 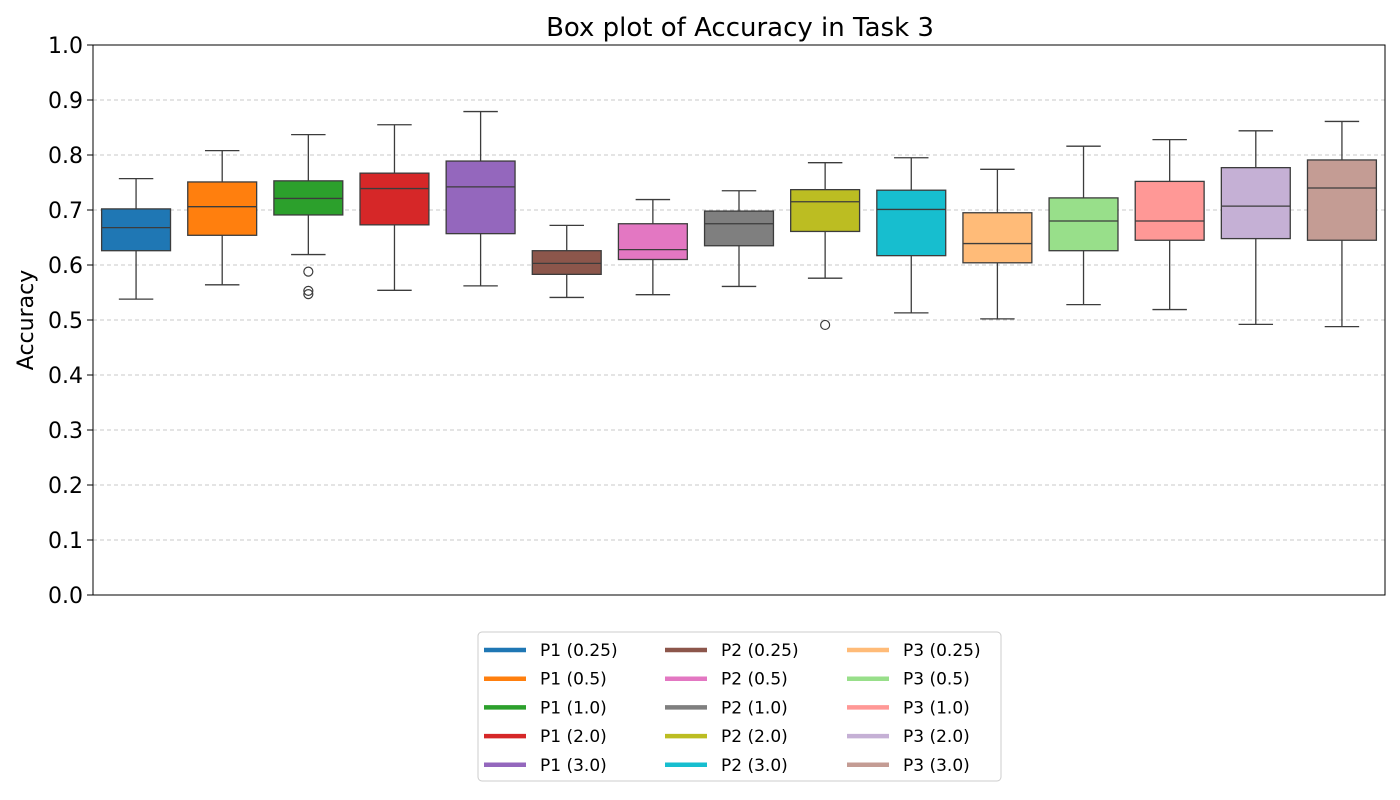 I want to click on legend-label: P3 (0.25), so click(x=942, y=651).